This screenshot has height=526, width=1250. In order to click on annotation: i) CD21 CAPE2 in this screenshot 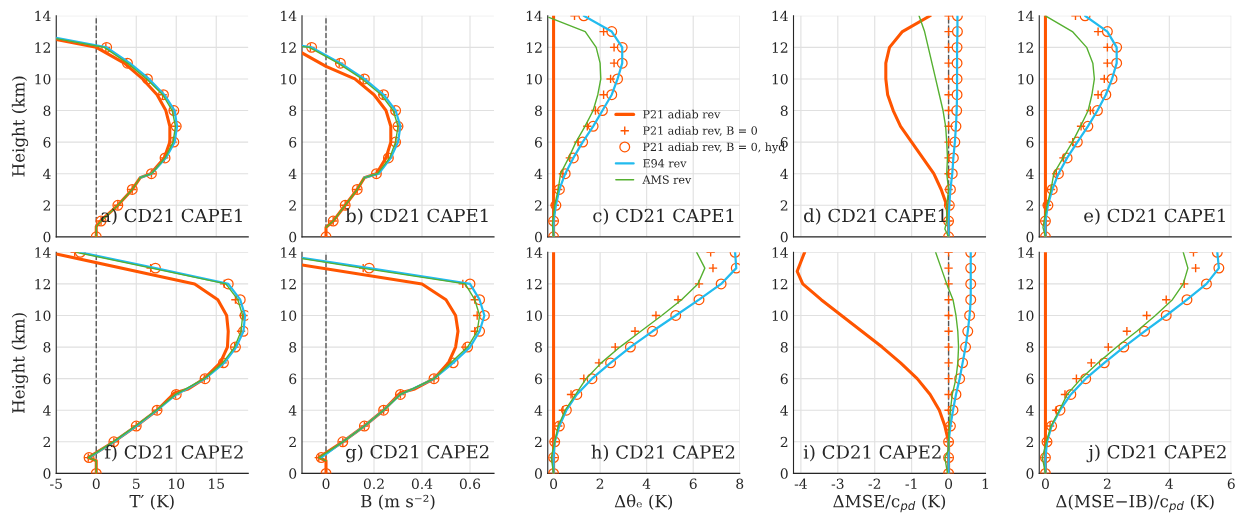, I will do `click(872, 453)`.